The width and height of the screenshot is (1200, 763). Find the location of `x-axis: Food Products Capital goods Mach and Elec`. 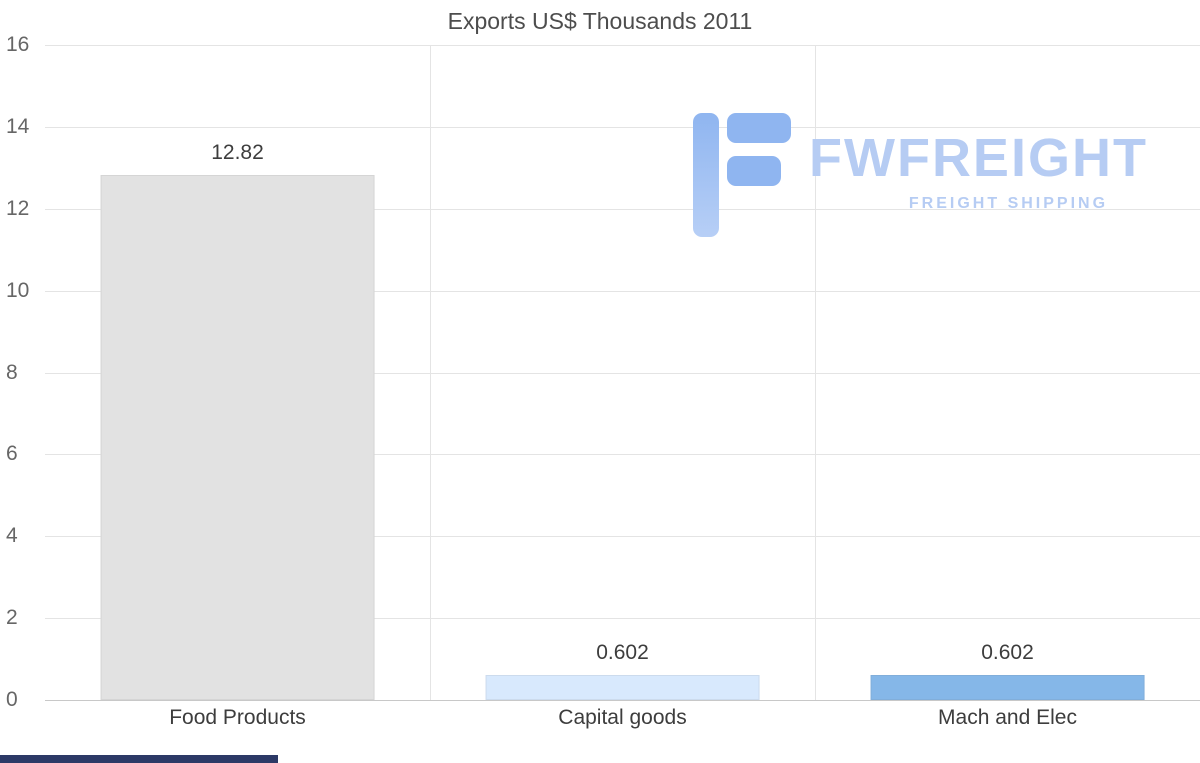

x-axis: Food Products Capital goods Mach and Elec is located at coordinates (622, 718).